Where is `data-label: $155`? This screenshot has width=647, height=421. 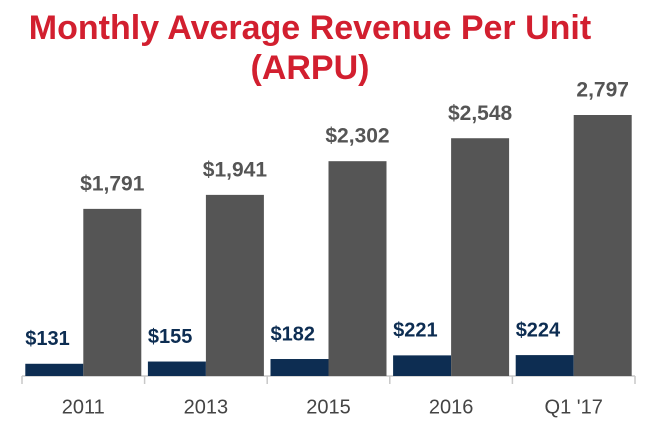
data-label: $155 is located at coordinates (170, 337).